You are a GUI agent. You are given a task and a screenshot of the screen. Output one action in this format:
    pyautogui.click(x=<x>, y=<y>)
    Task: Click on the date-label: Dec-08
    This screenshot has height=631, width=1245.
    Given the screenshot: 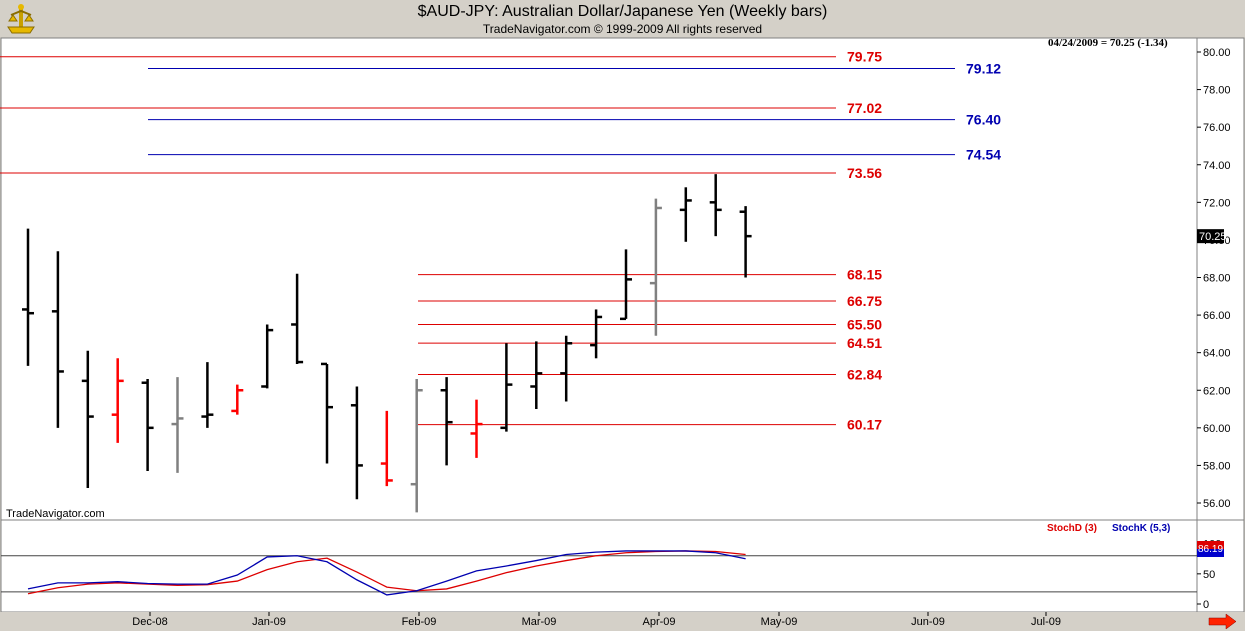 What is the action you would take?
    pyautogui.click(x=149, y=622)
    